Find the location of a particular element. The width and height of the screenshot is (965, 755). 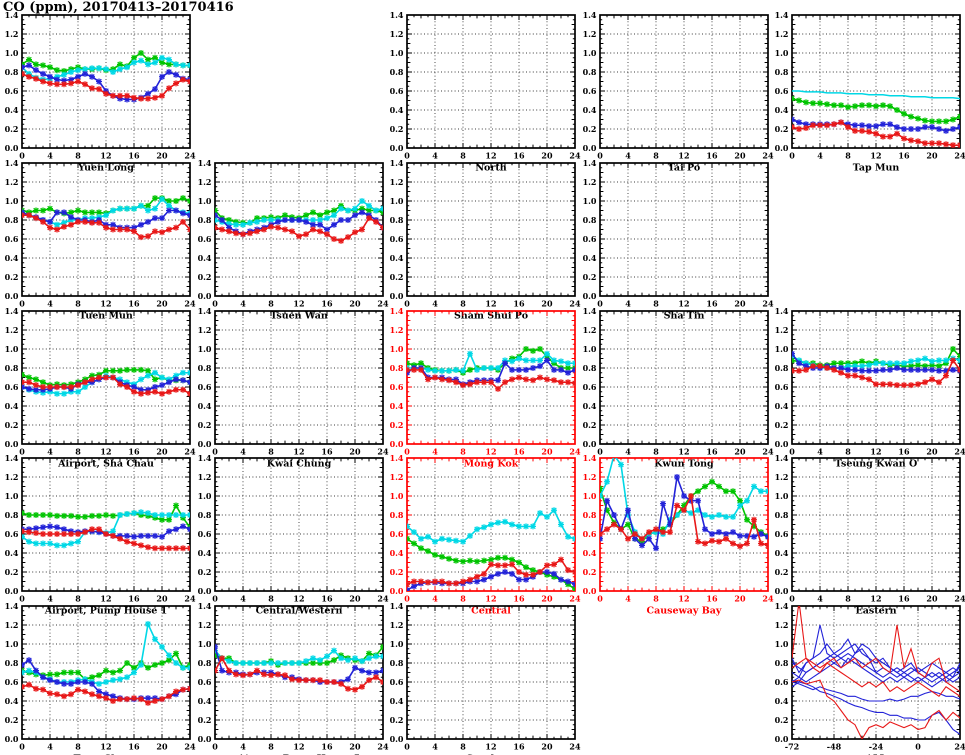

series-blue is located at coordinates (684, 513).